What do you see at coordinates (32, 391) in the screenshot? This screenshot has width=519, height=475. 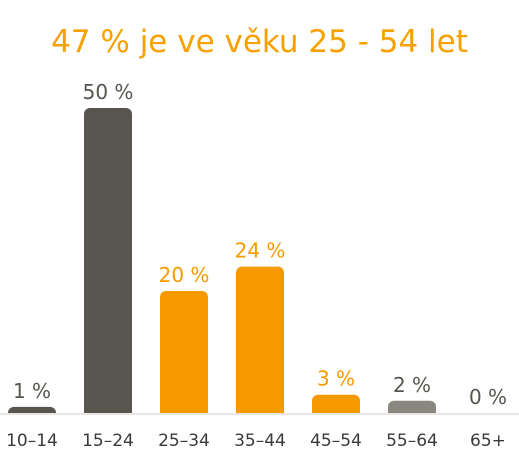 I see `value-label-10–14: 1 %` at bounding box center [32, 391].